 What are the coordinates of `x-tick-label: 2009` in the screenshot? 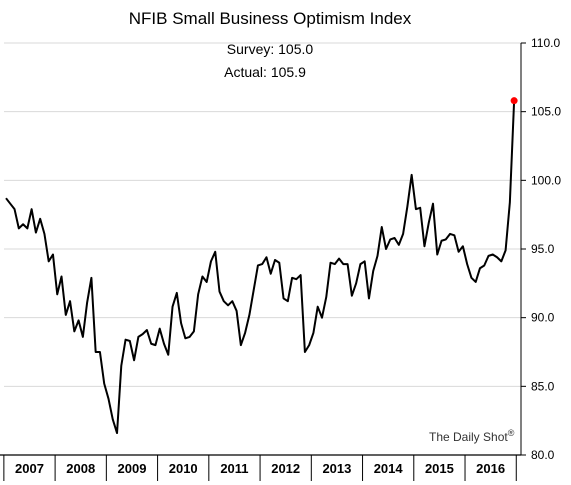 It's located at (132, 468).